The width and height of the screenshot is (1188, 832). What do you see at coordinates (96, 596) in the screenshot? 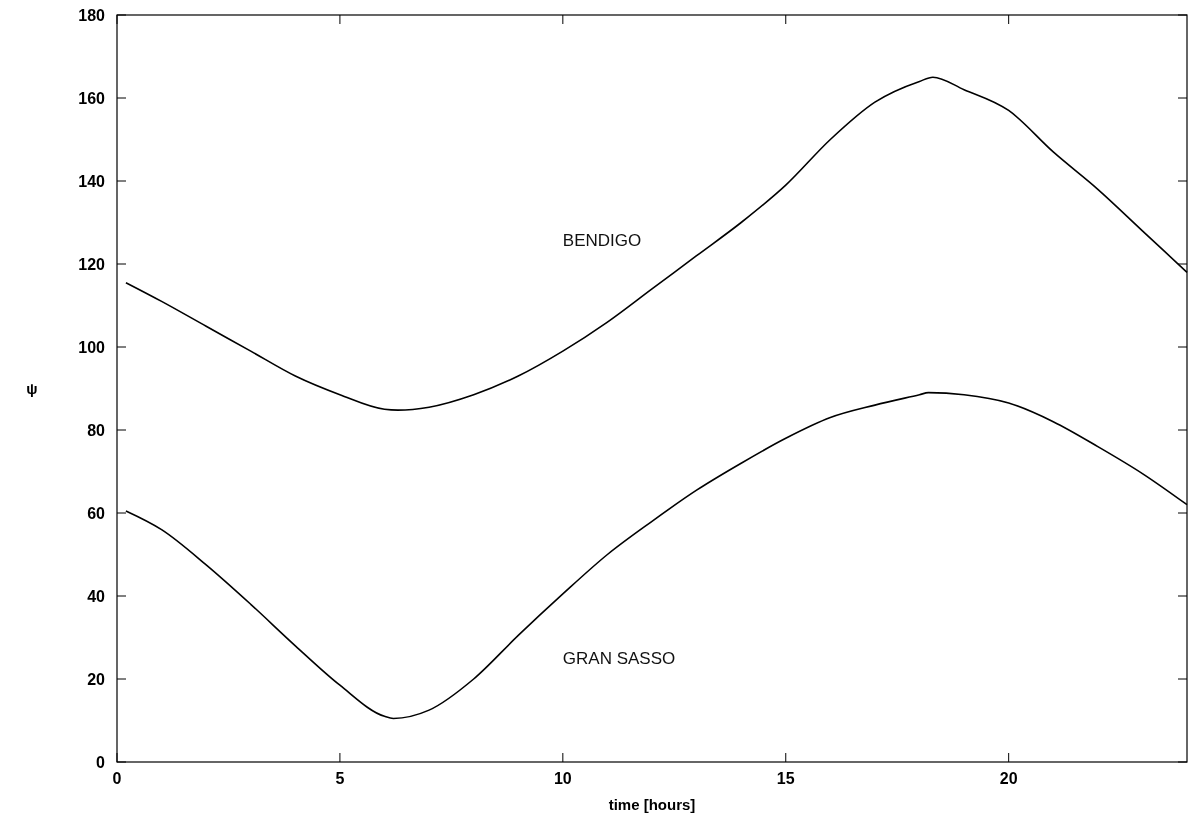
I see `y-tick-label: 40` at bounding box center [96, 596].